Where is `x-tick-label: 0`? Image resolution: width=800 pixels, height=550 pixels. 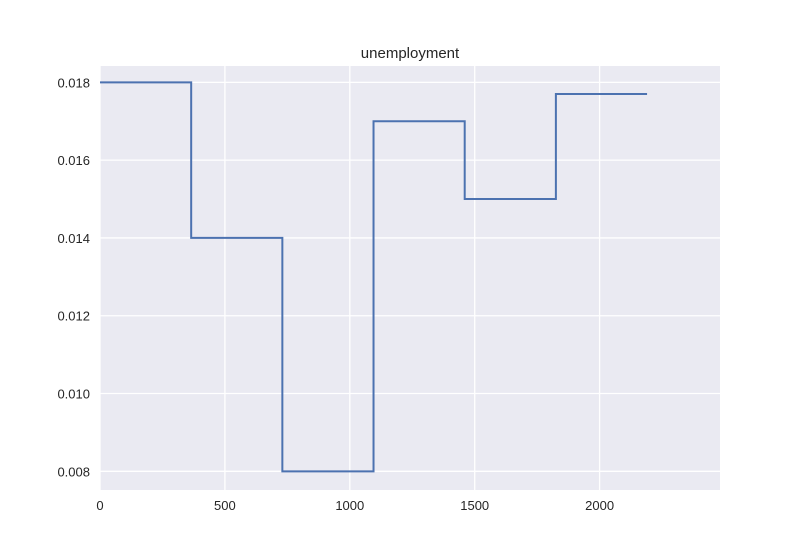 x-tick-label: 0 is located at coordinates (99, 505).